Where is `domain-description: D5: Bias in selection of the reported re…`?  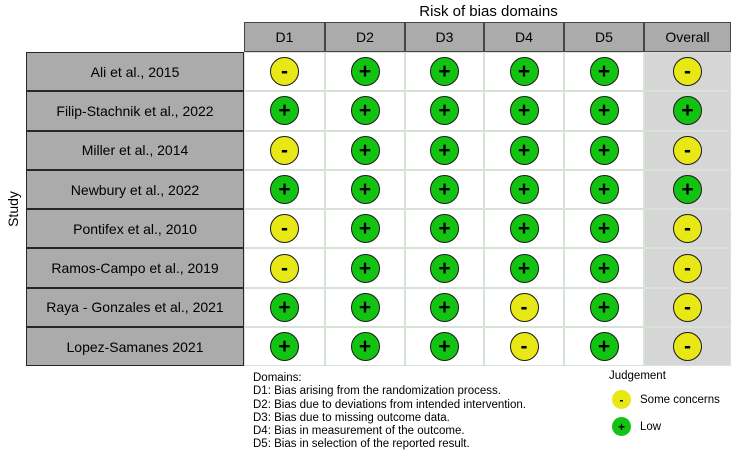 domain-description: D5: Bias in selection of the reported re… is located at coordinates (361, 444).